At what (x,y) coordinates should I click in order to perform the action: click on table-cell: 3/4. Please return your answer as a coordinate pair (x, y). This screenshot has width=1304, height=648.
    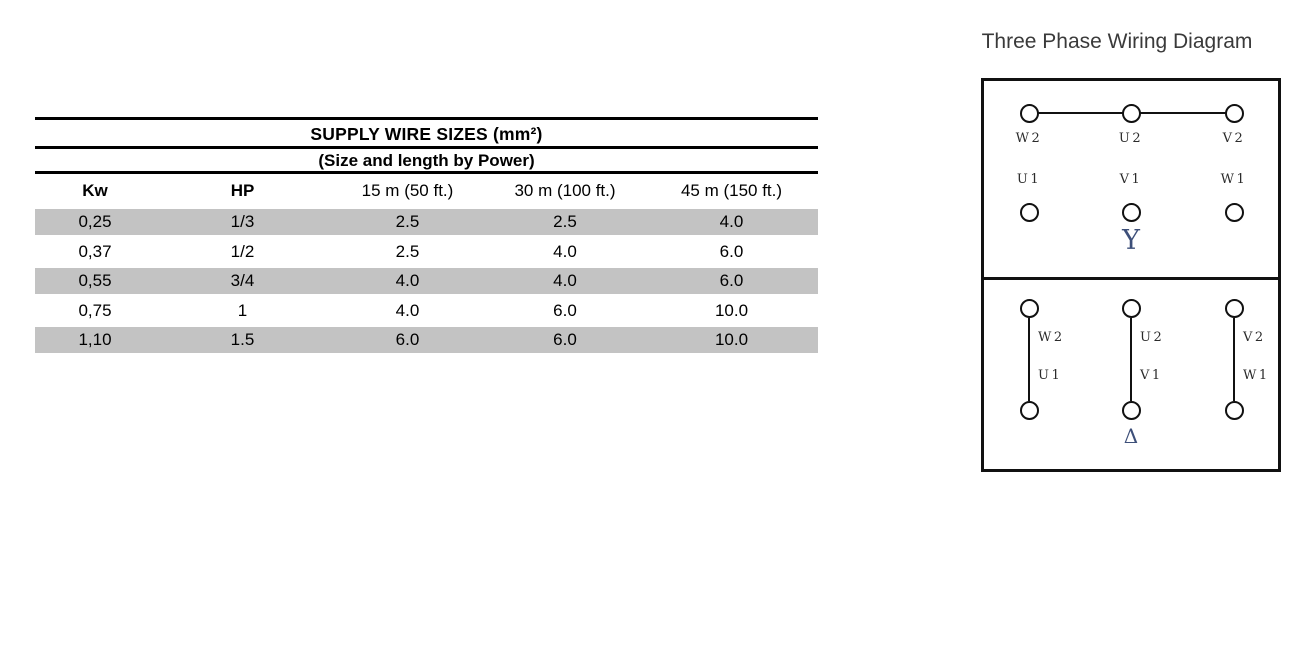
    Looking at the image, I should click on (242, 281).